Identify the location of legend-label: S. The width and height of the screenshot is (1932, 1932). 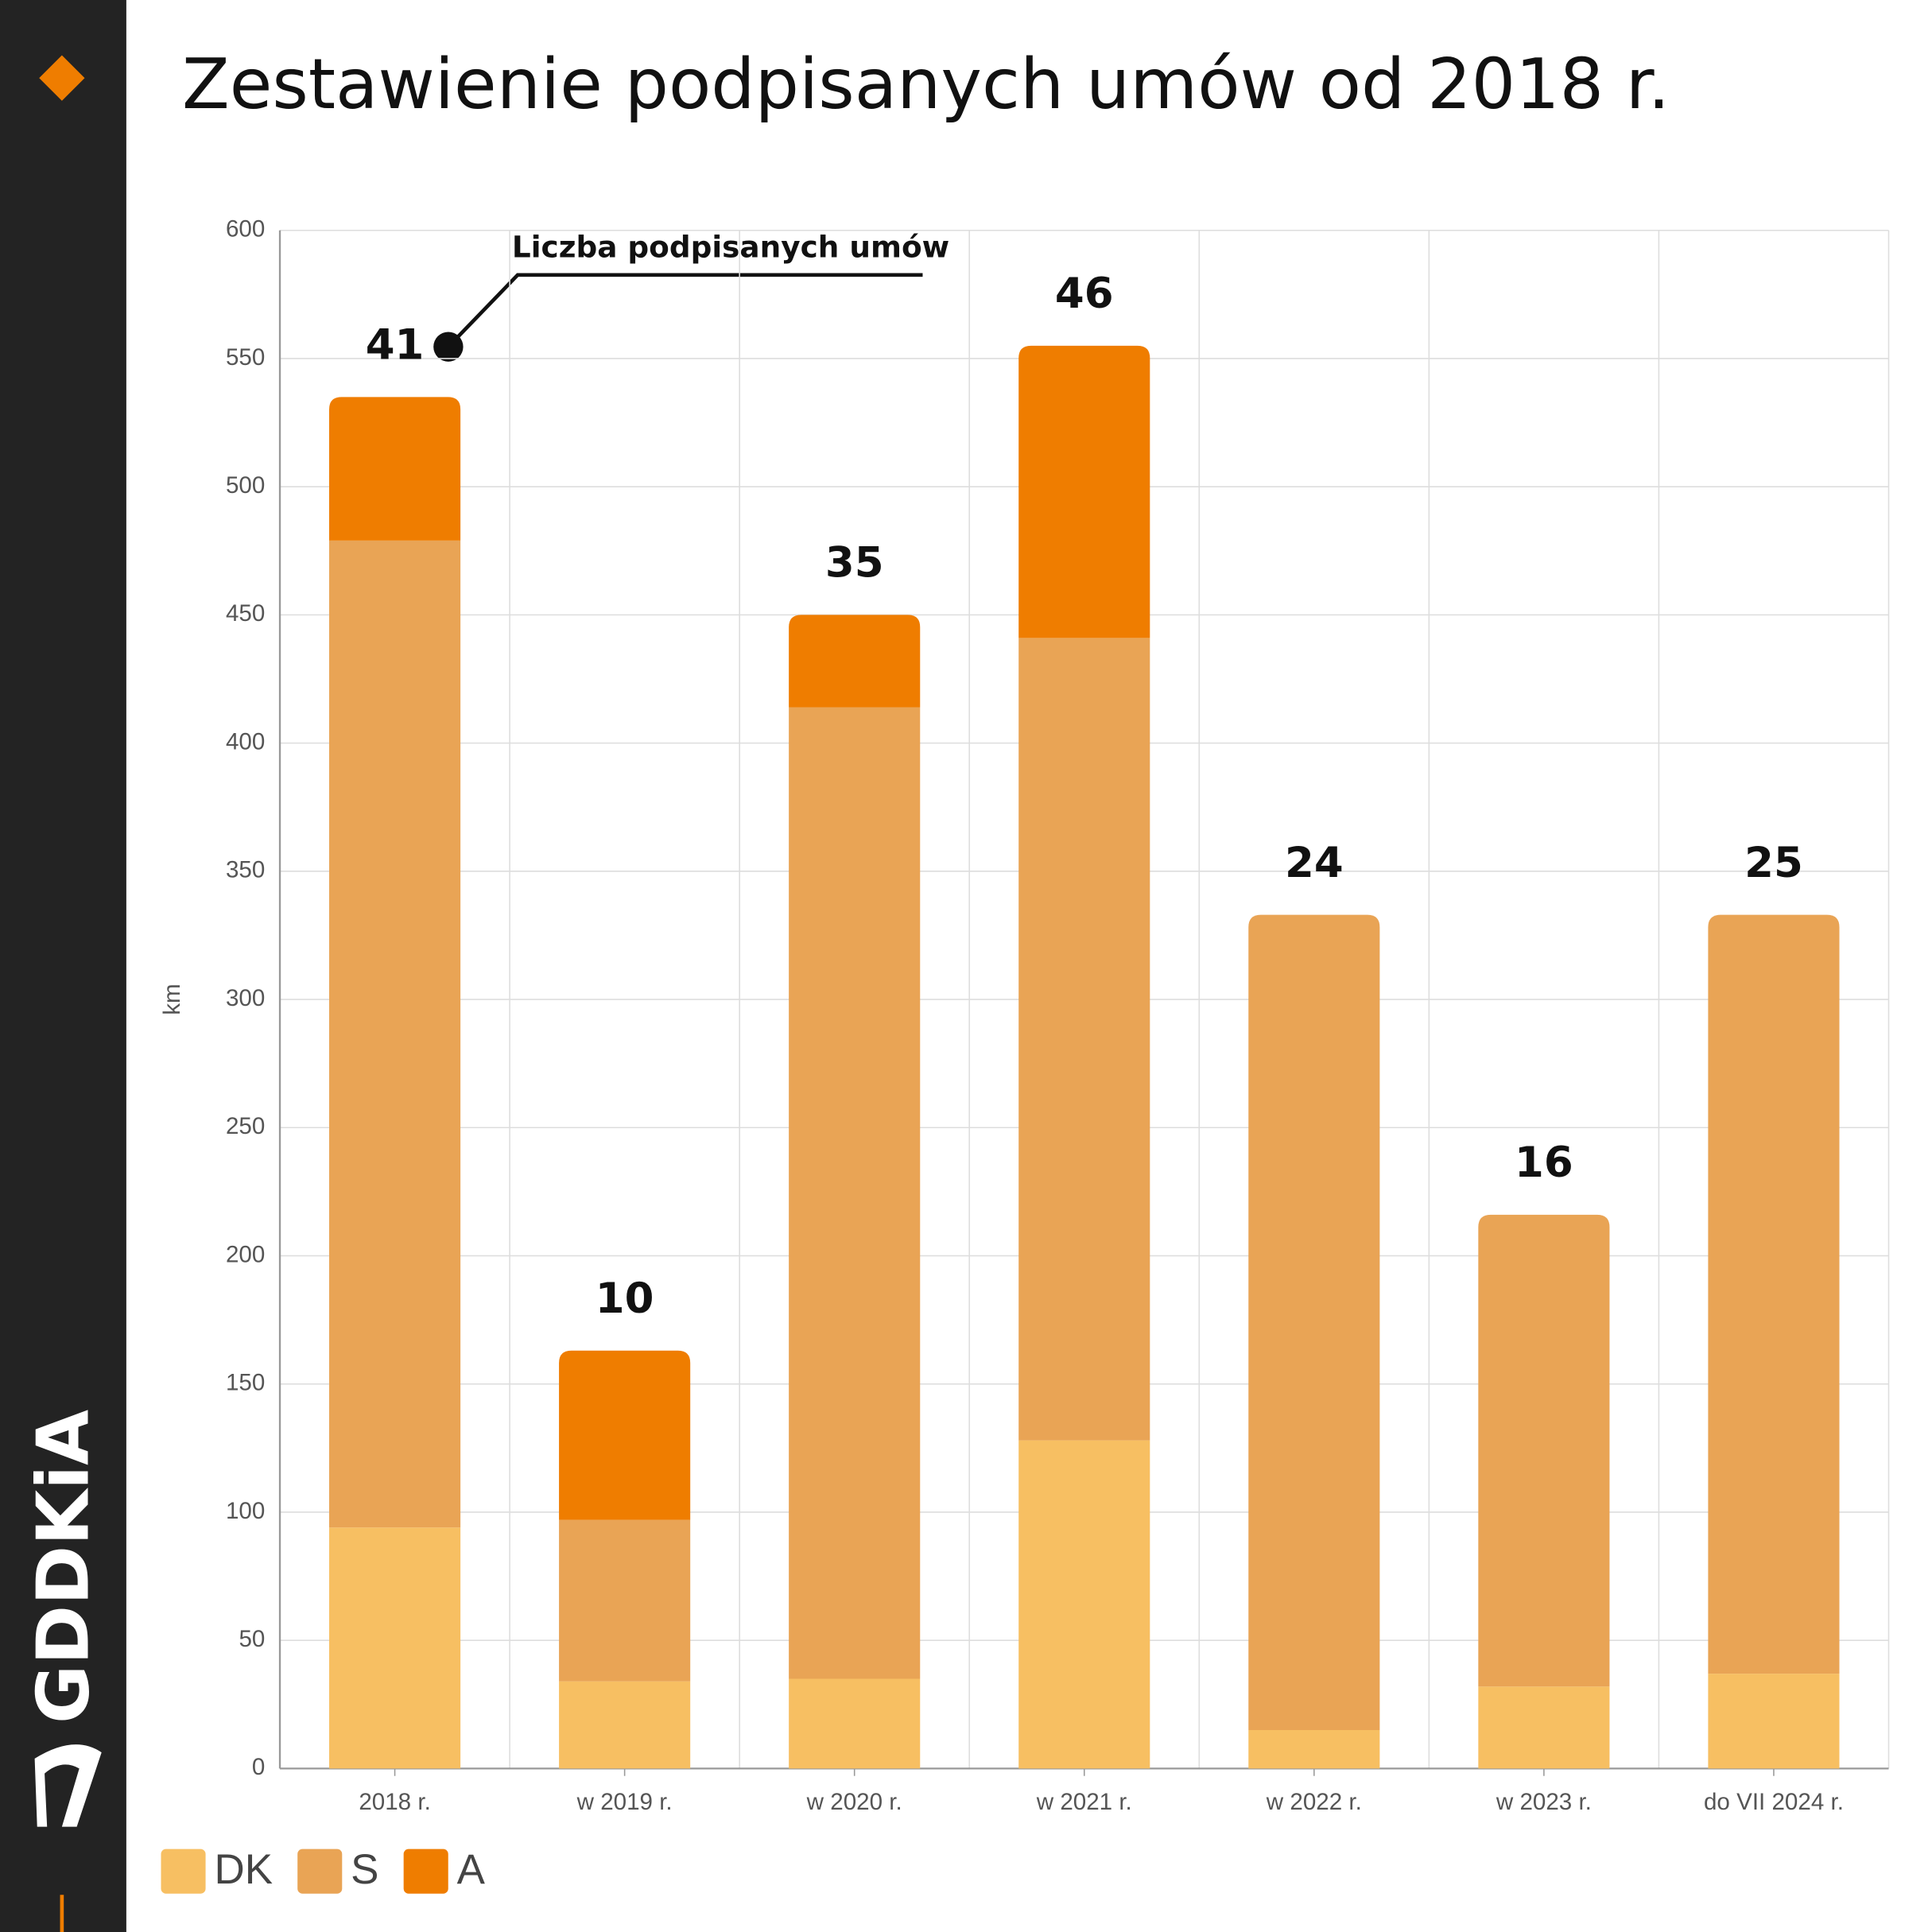
(364, 1869).